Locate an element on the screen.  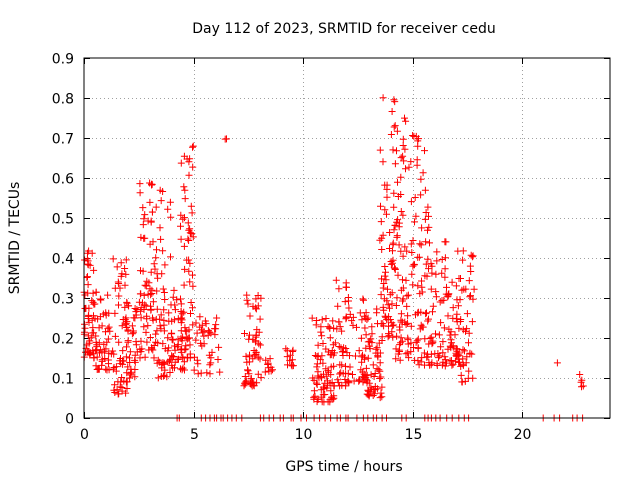
y-tick-label: 0.2 is located at coordinates (63, 340).